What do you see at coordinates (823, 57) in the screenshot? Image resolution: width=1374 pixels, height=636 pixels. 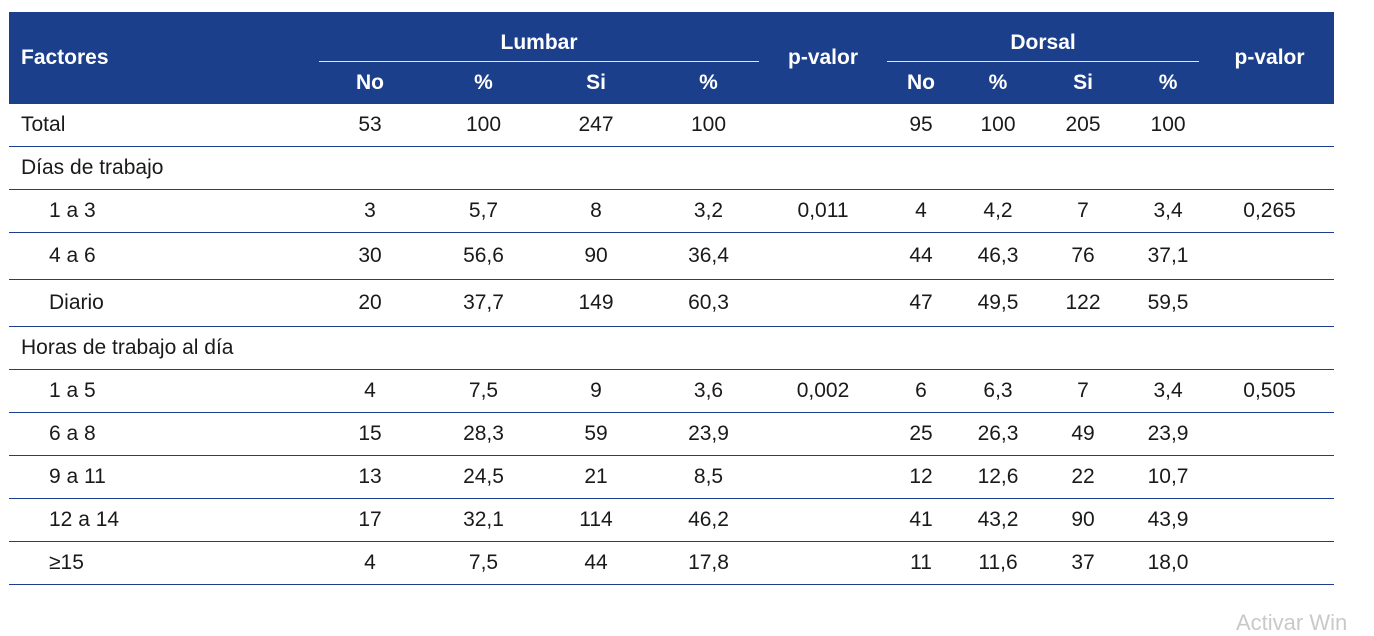 I see `header-pvalor-lumbar: p-valor` at bounding box center [823, 57].